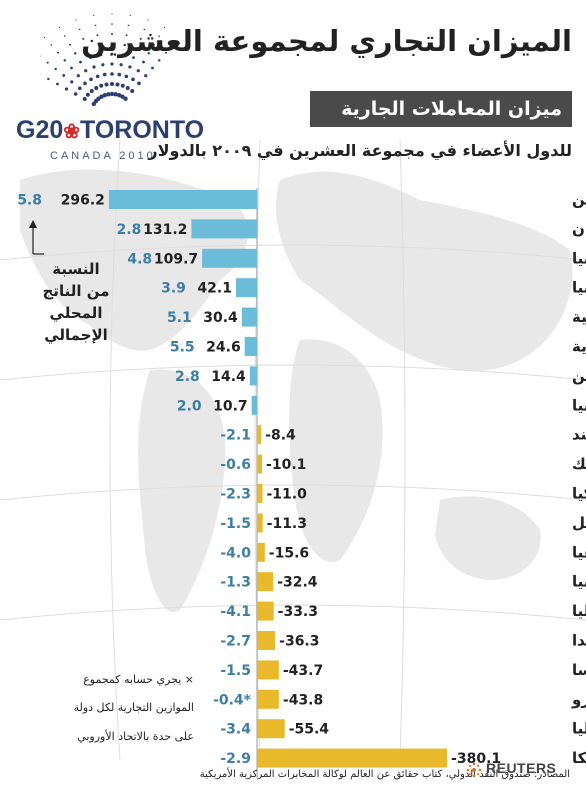 This screenshot has height=793, width=586. I want to click on gdp-pct-label: 4.8, so click(139, 259).